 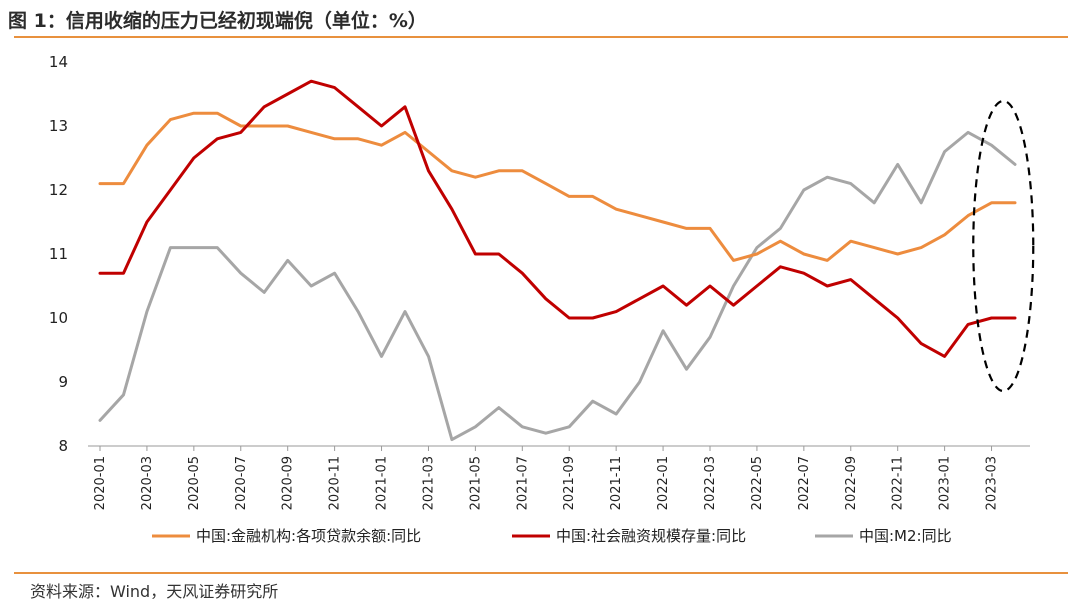 What do you see at coordinates (945, 483) in the screenshot?
I see `x-tick-label: 2023-01` at bounding box center [945, 483].